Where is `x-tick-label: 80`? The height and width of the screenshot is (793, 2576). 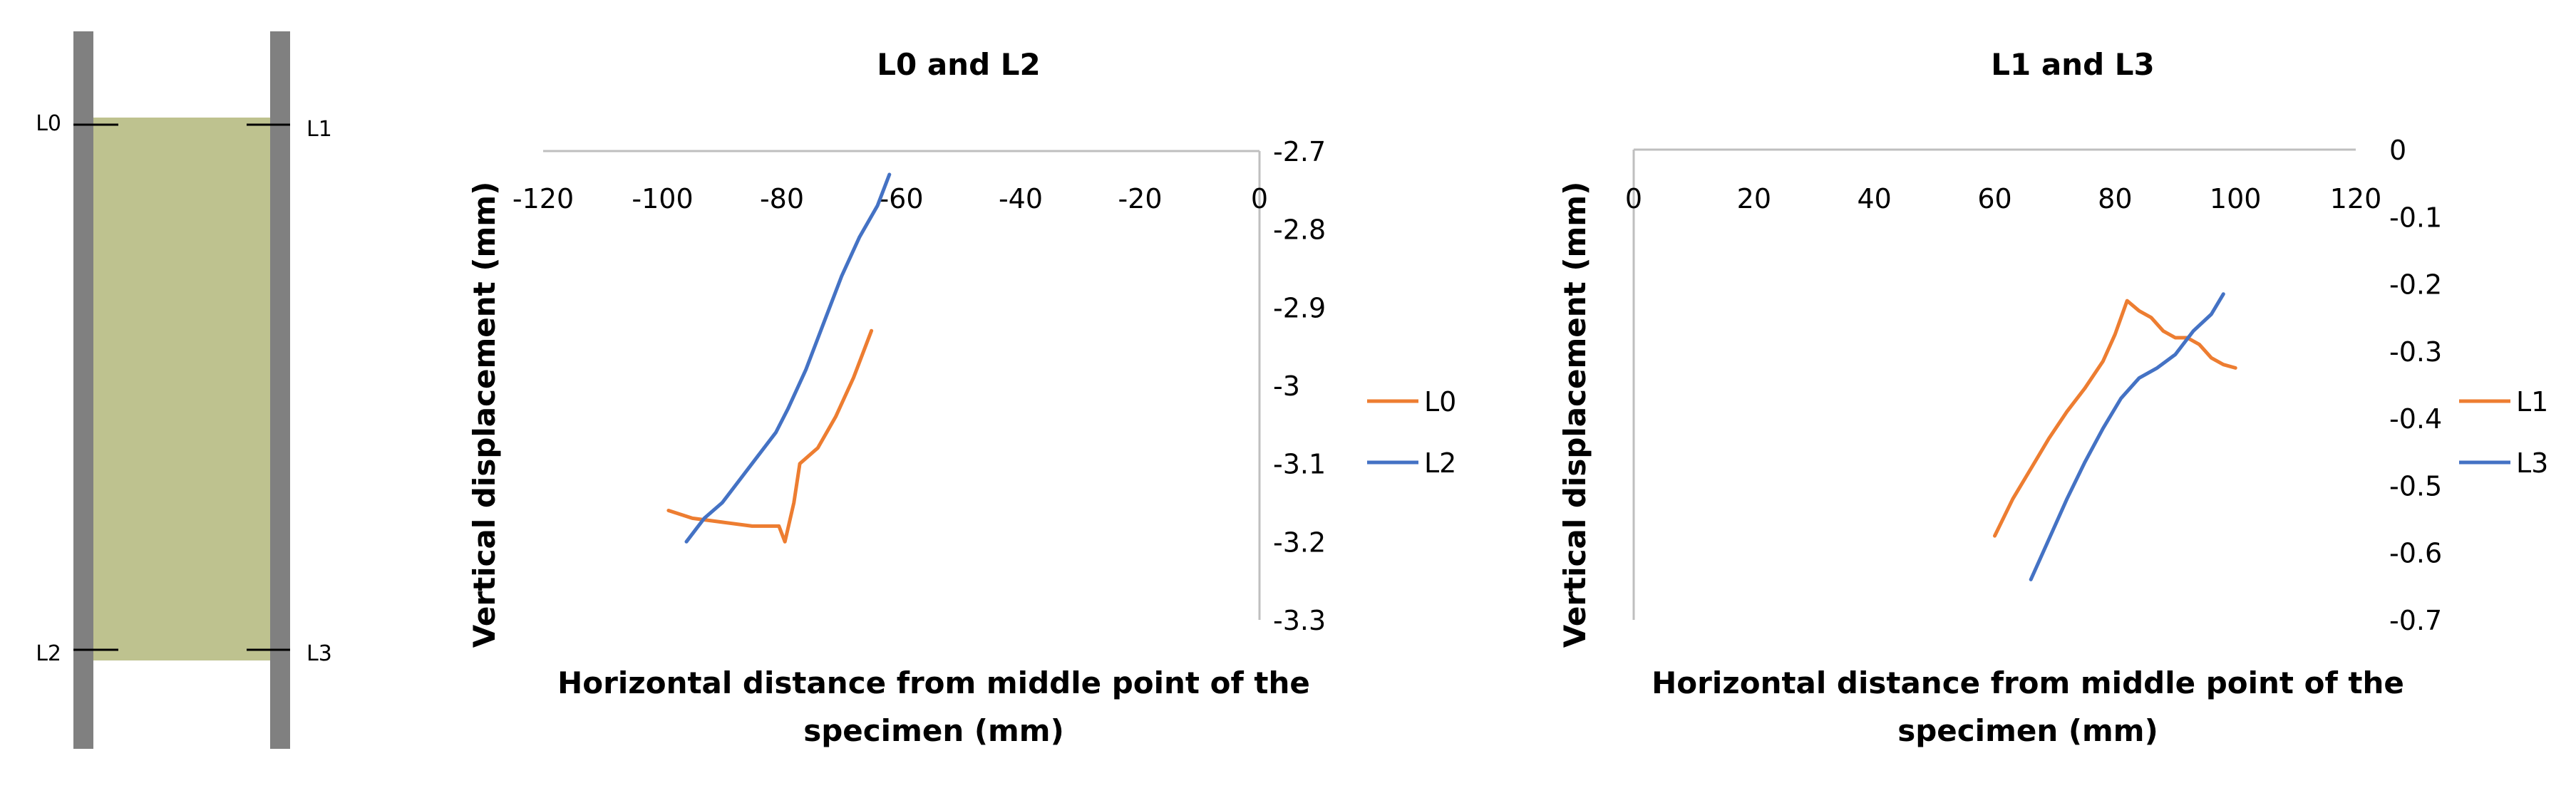 x-tick-label: 80 is located at coordinates (2115, 198).